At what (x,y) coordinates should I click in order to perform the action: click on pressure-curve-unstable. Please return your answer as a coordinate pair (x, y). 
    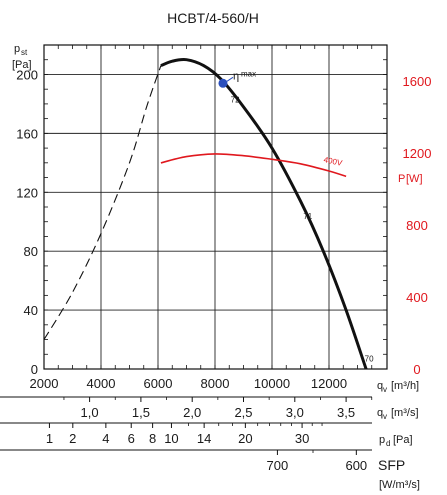
    Looking at the image, I should click on (102, 202).